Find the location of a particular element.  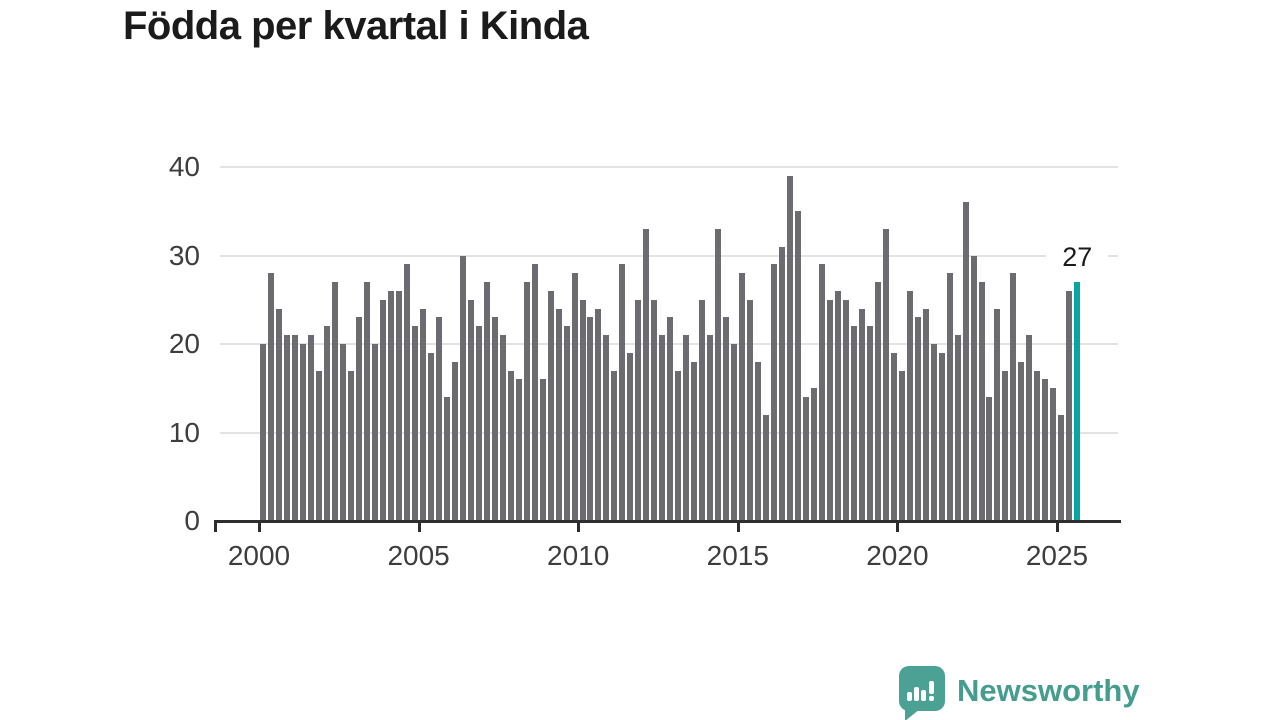

logo-text: Newsworthy is located at coordinates (1048, 690).